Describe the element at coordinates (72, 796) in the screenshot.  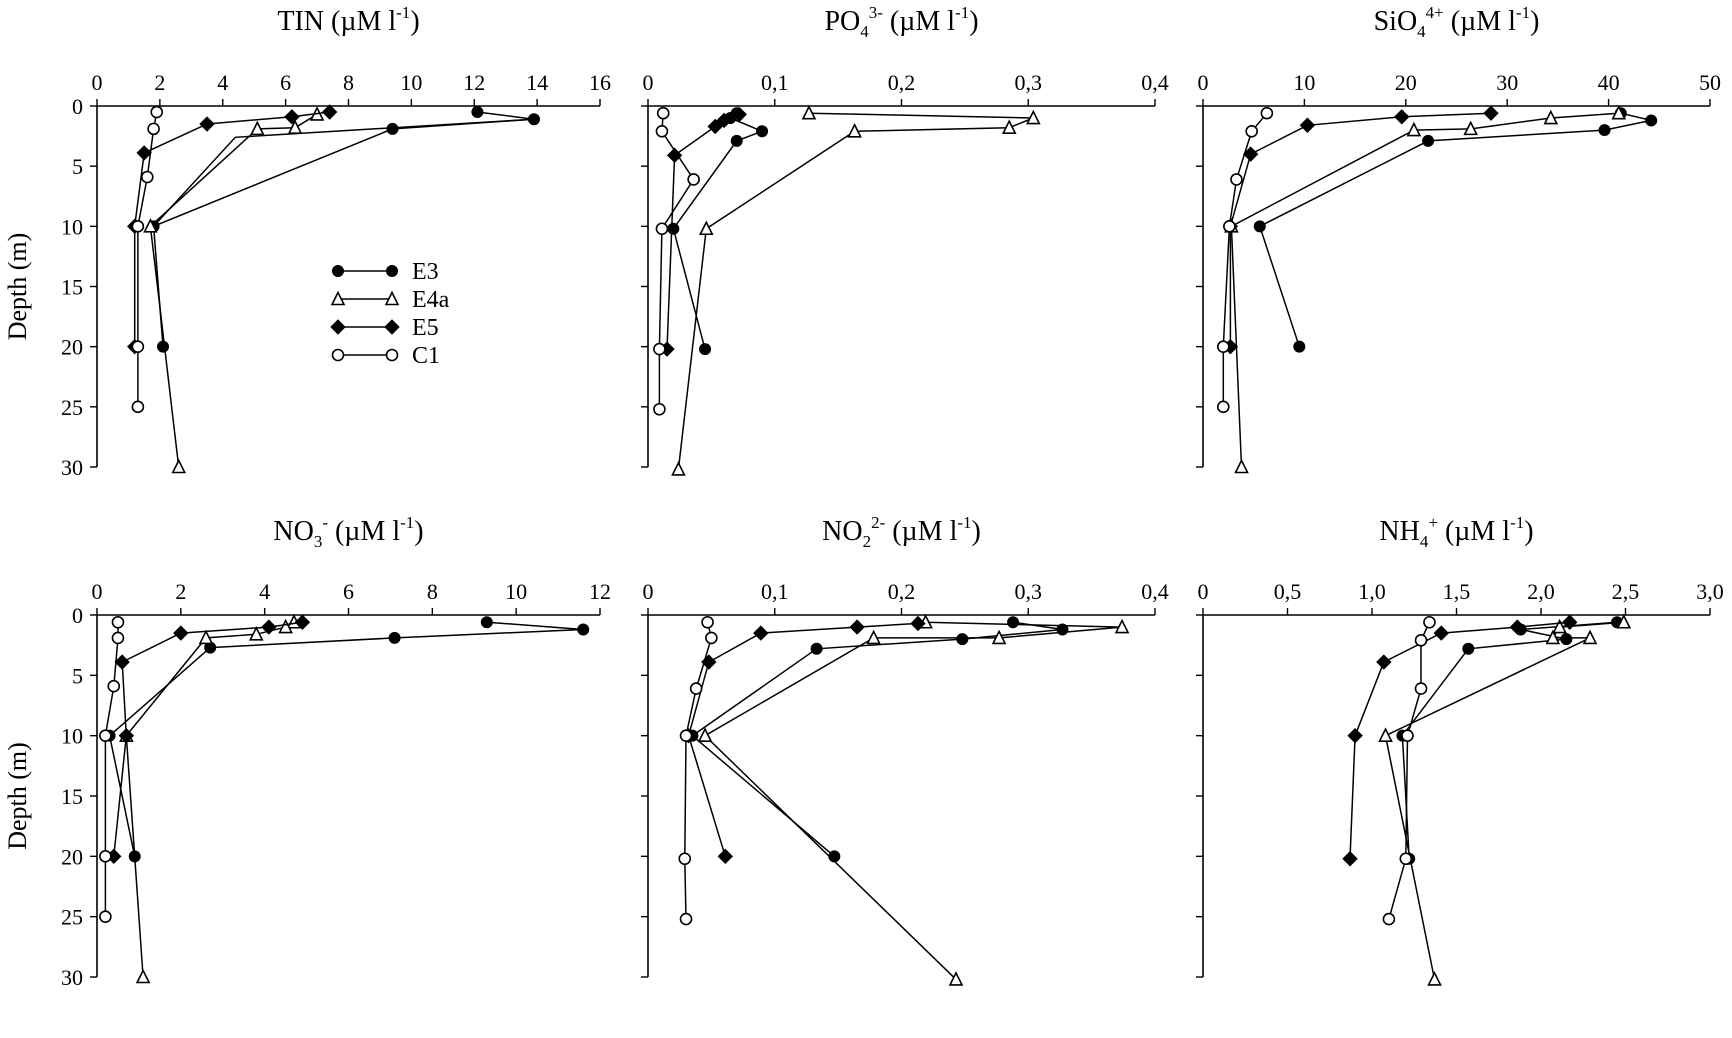
I see `y-tick-label: 15` at that location.